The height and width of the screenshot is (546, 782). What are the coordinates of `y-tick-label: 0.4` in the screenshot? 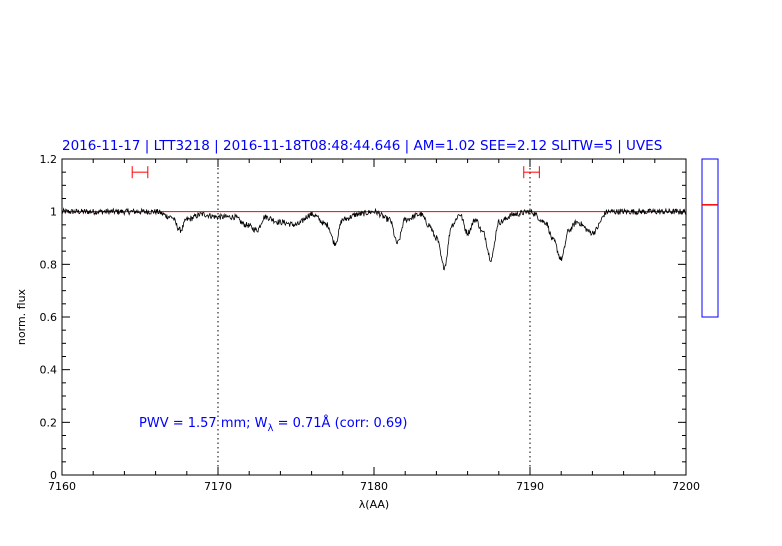 It's located at (49, 370).